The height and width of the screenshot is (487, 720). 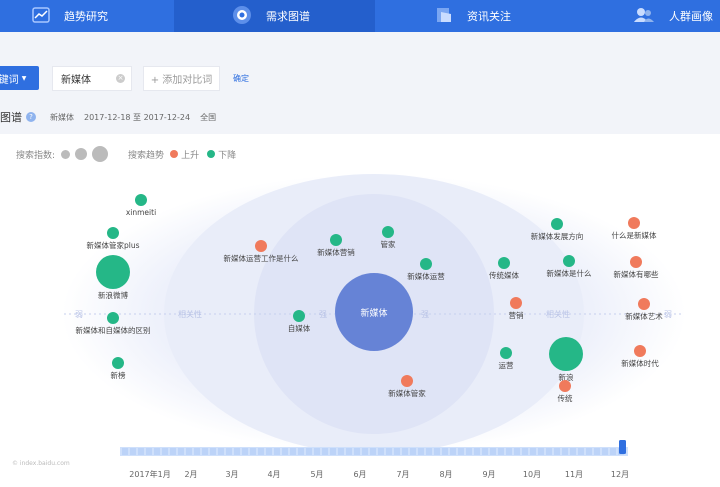 I want to click on region: 全国, so click(x=208, y=117).